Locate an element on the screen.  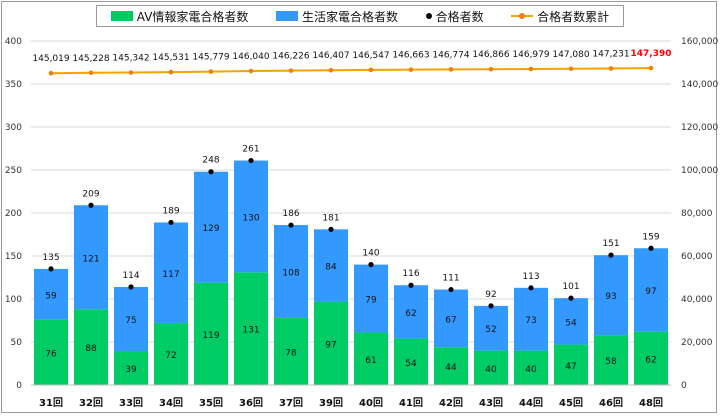
bar-label-life: 59 is located at coordinates (51, 296).